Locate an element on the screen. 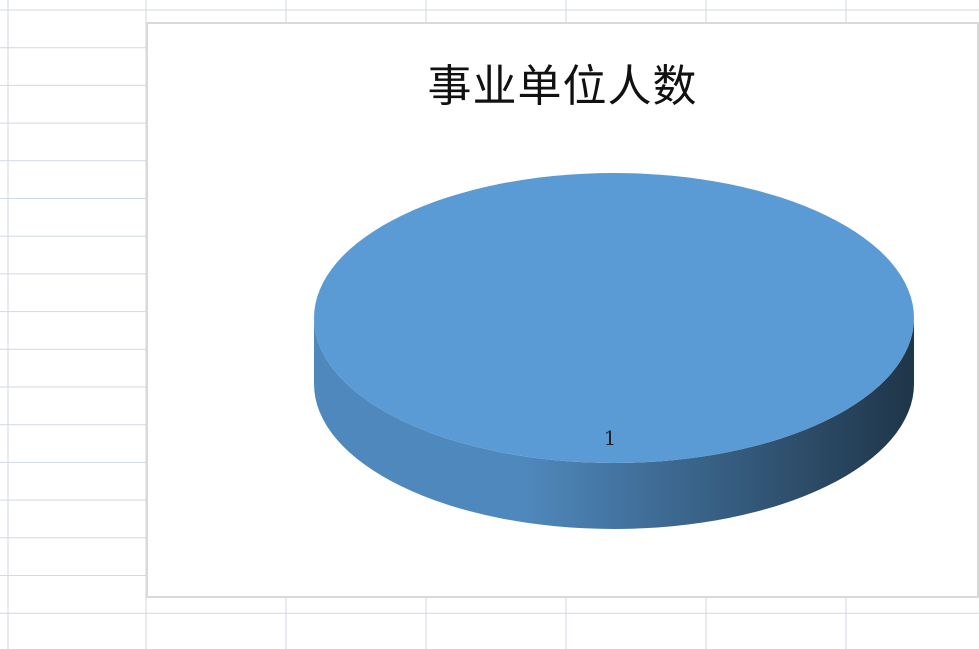  chart-title: 事业单位人数 is located at coordinates (562, 86).